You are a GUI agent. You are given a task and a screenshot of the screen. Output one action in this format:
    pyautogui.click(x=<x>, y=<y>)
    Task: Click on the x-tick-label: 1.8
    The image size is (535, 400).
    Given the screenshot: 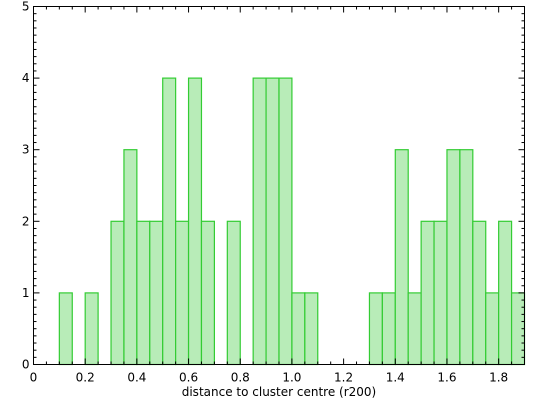 What is the action you would take?
    pyautogui.click(x=498, y=378)
    